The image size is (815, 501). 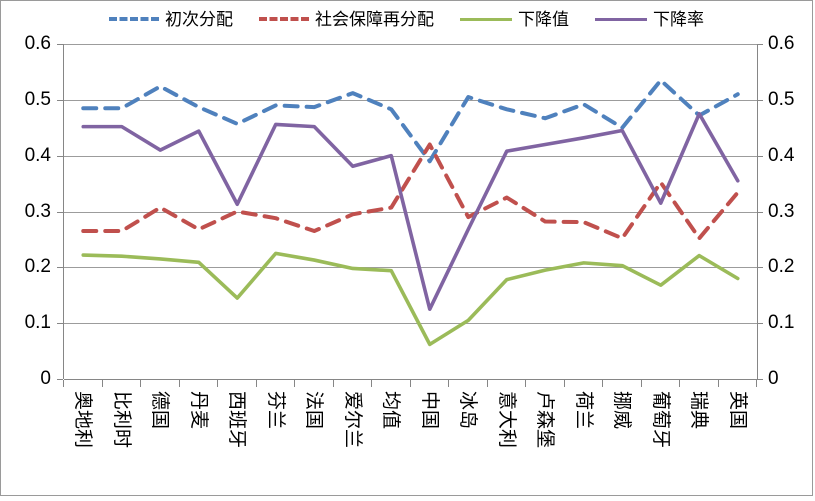 What do you see at coordinates (545, 420) in the screenshot?
I see `x-tick-label: 卢森堡` at bounding box center [545, 420].